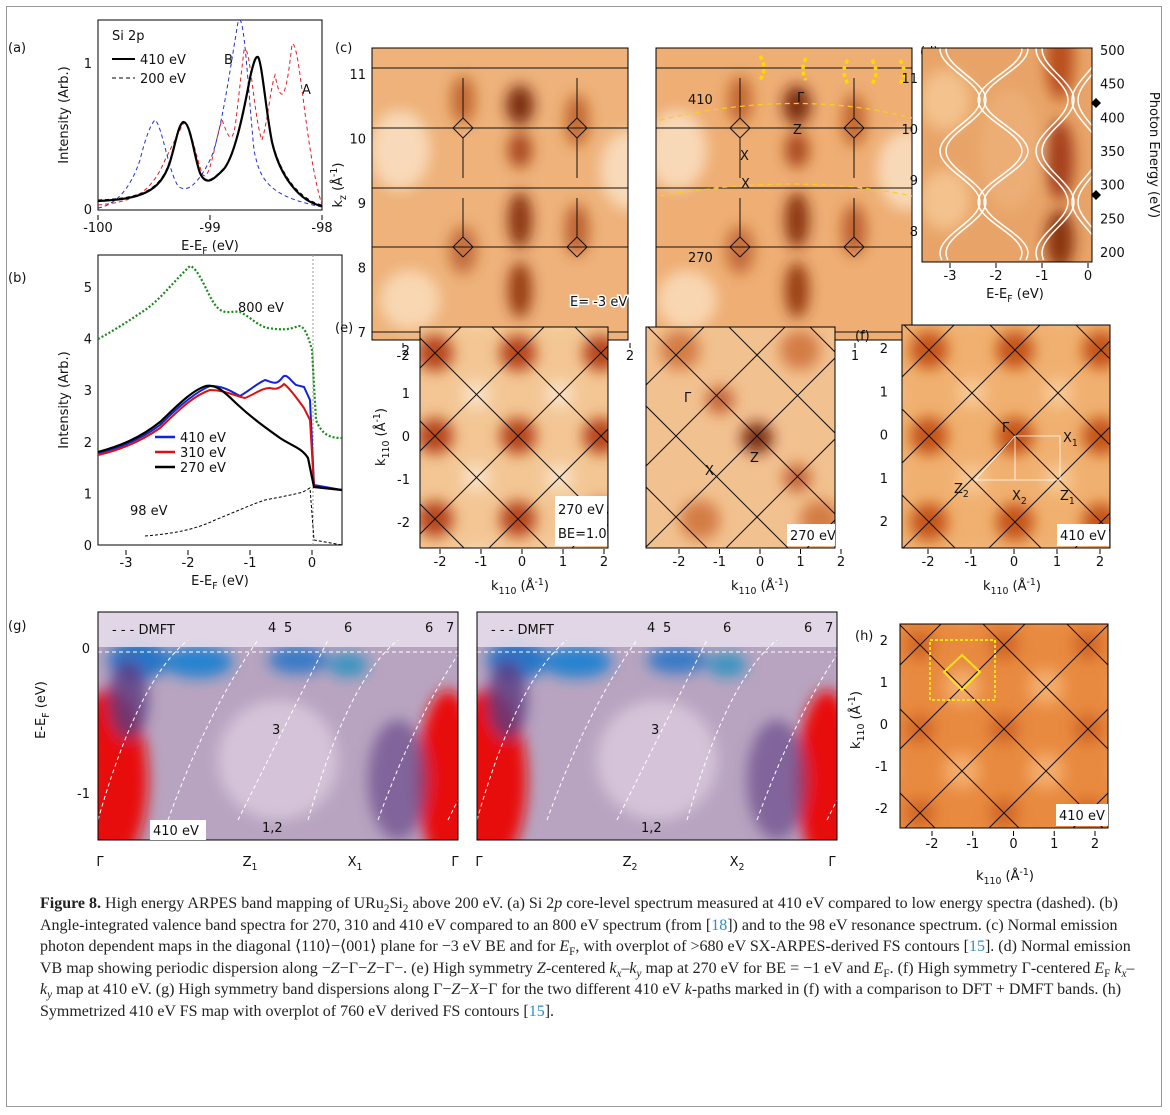 This screenshot has width=1170, height=1115. Describe the element at coordinates (352, 862) in the screenshot. I see `label-part: X` at that location.